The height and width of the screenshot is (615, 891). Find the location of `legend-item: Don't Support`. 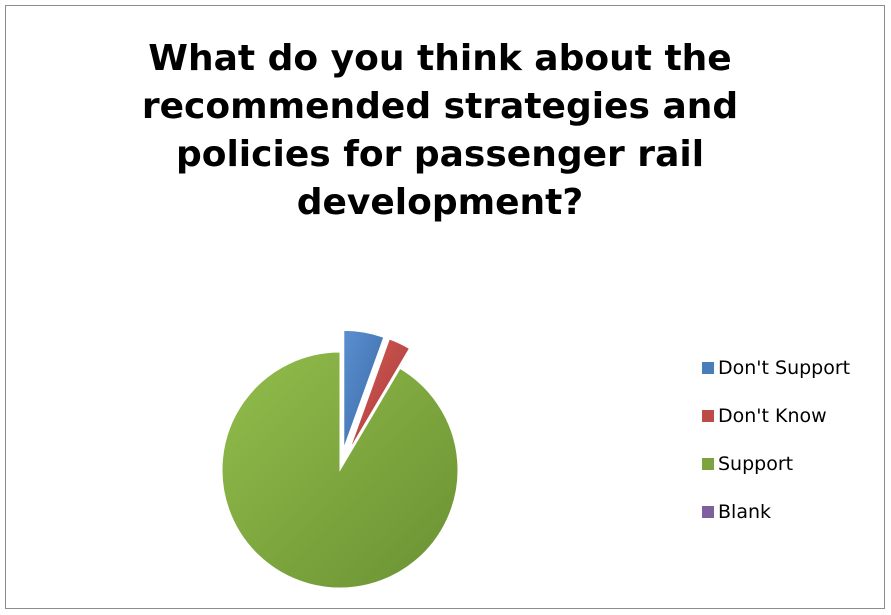

legend-item: Don't Support is located at coordinates (776, 368).